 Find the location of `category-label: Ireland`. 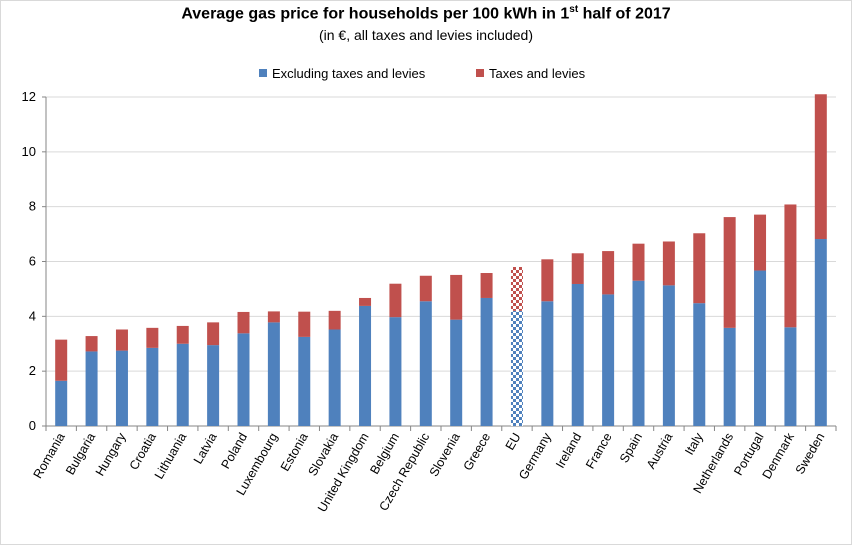

category-label: Ireland is located at coordinates (568, 450).